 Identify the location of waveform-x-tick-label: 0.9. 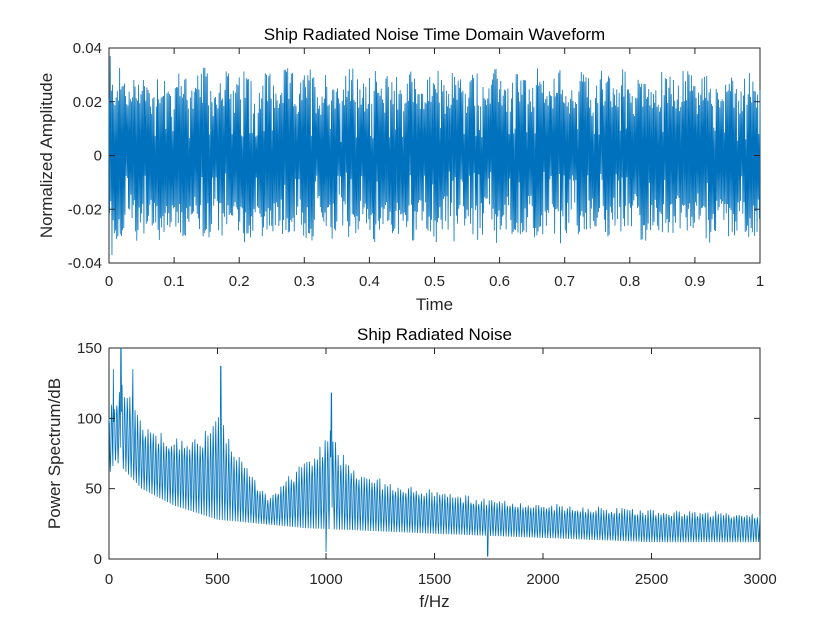
(694, 281).